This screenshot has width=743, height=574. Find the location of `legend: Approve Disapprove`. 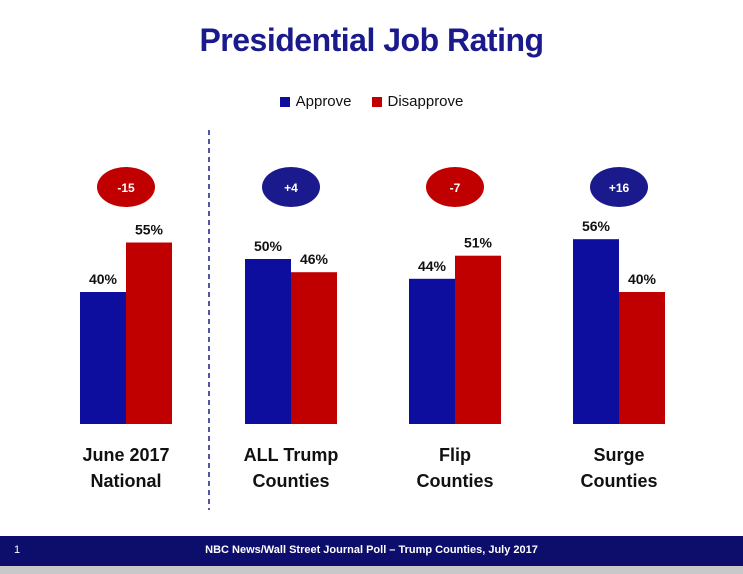

legend: Approve Disapprove is located at coordinates (371, 101).